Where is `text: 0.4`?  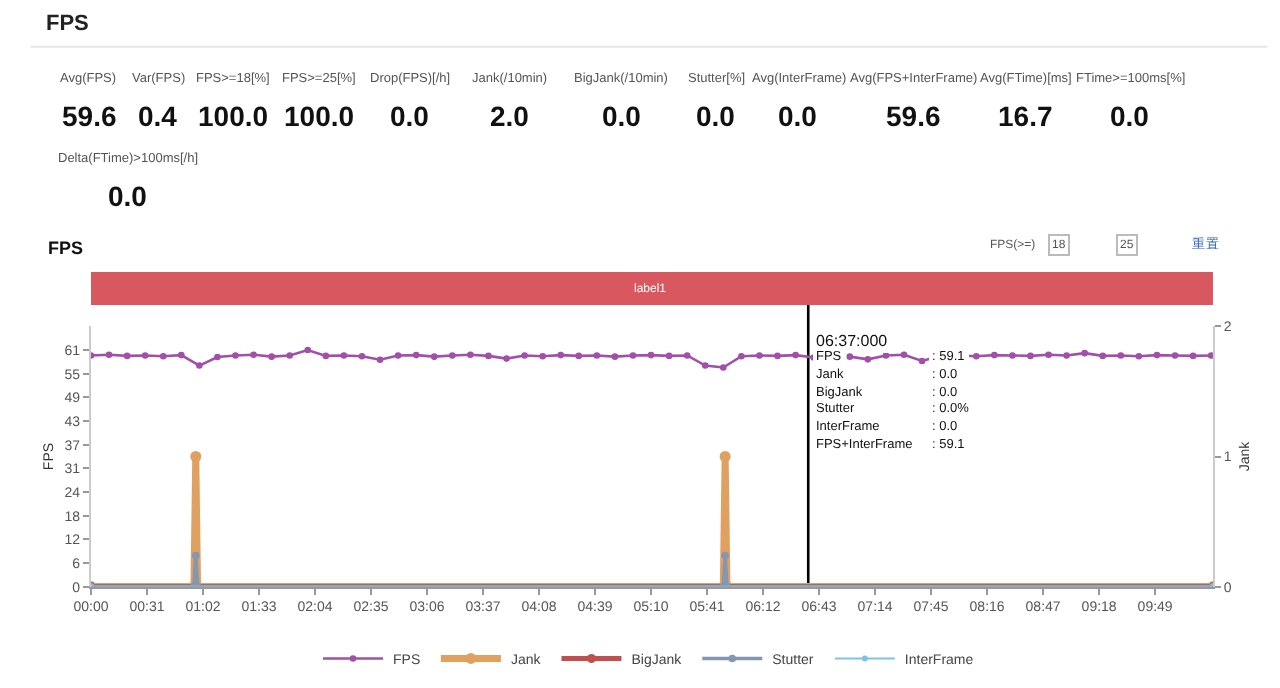
text: 0.4 is located at coordinates (158, 116).